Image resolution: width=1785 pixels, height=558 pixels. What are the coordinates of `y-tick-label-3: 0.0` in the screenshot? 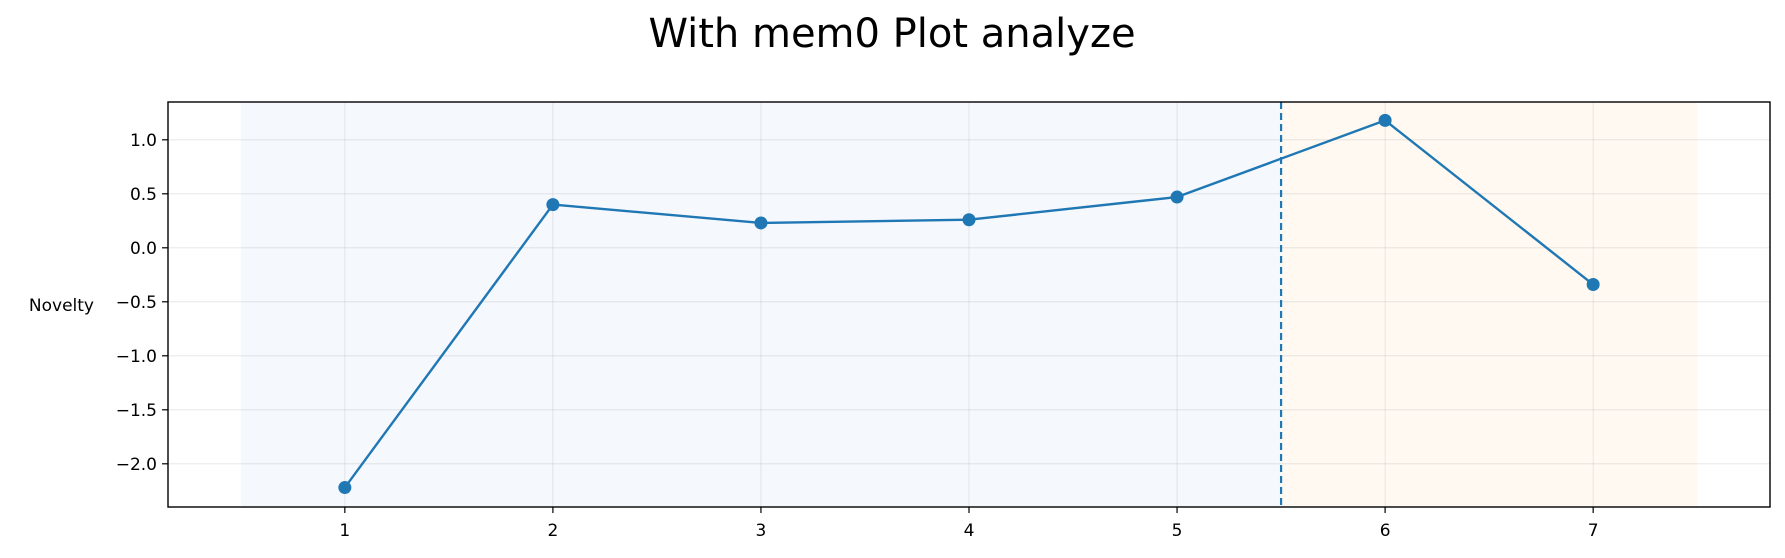 It's located at (143, 249).